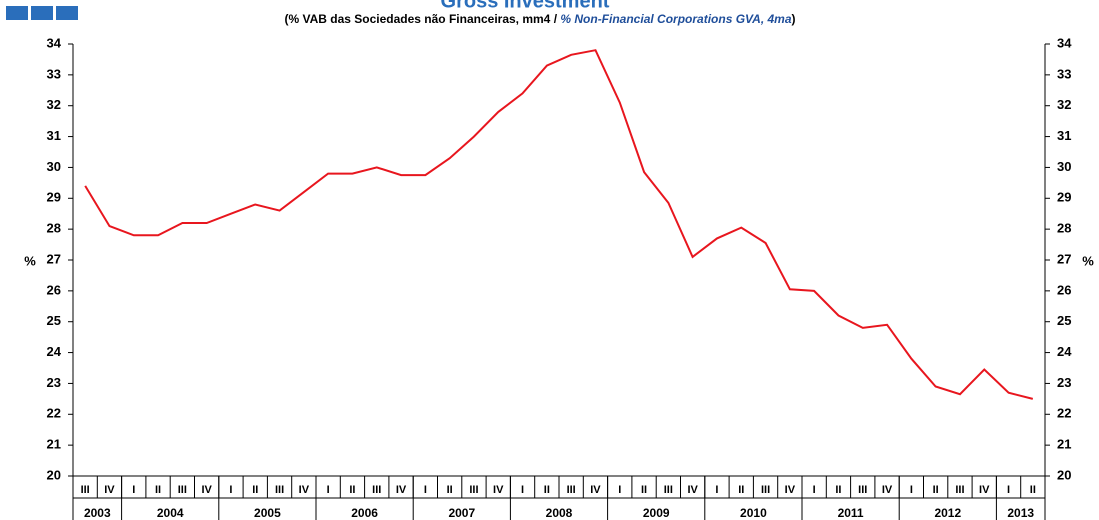  What do you see at coordinates (1064, 289) in the screenshot?
I see `y2-tick-label: 26` at bounding box center [1064, 289].